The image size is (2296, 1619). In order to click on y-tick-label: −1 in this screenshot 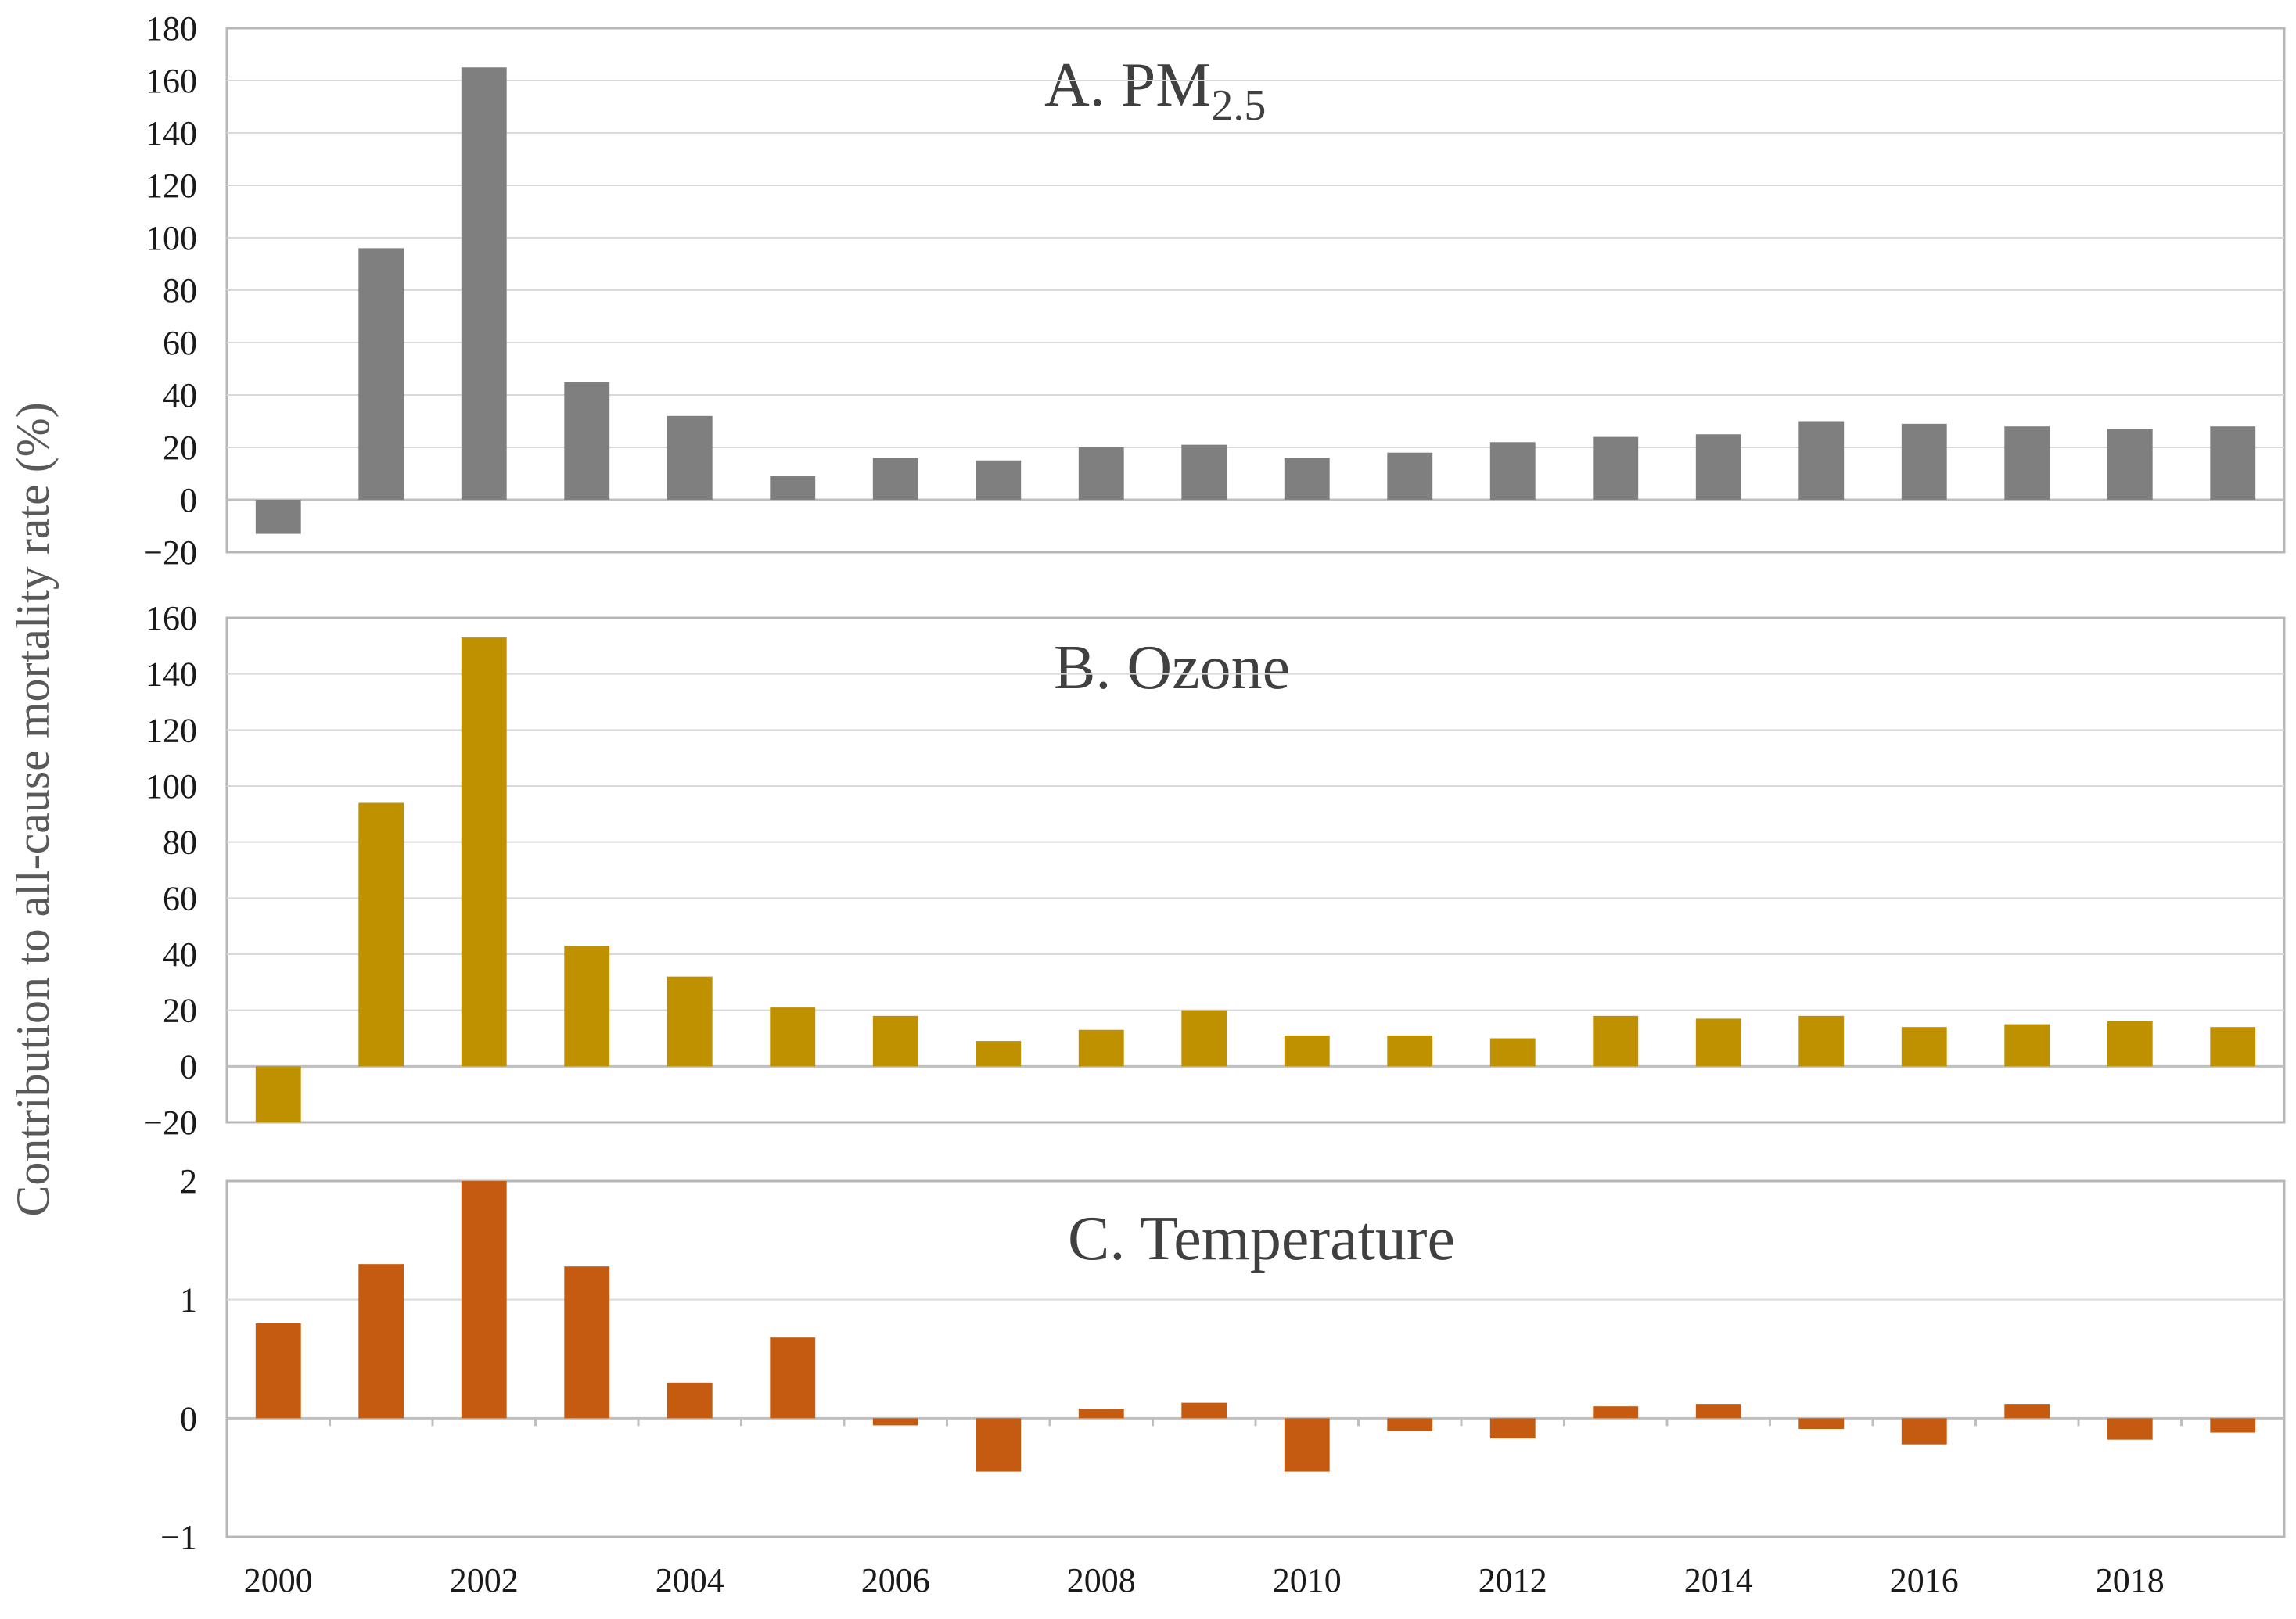, I will do `click(178, 1537)`.